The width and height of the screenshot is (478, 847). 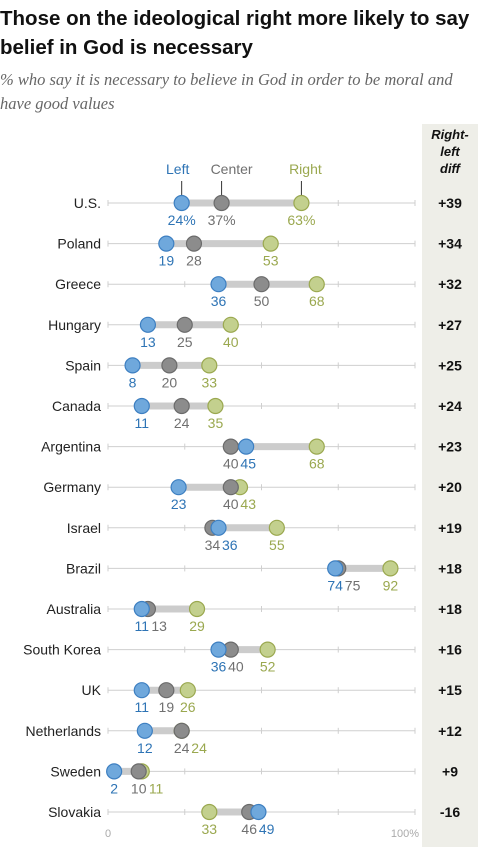 I want to click on diff-value: +19, so click(x=450, y=528).